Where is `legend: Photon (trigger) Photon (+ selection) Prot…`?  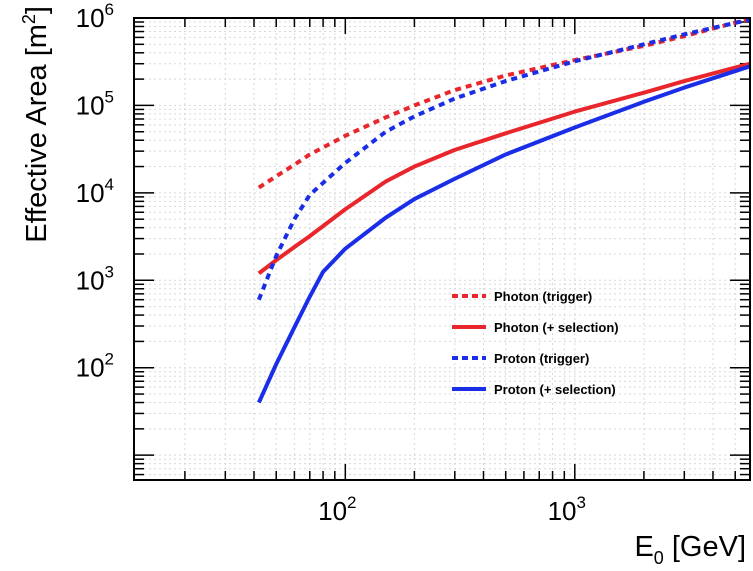
legend: Photon (trigger) Photon (+ selection) Prot… is located at coordinates (535, 343).